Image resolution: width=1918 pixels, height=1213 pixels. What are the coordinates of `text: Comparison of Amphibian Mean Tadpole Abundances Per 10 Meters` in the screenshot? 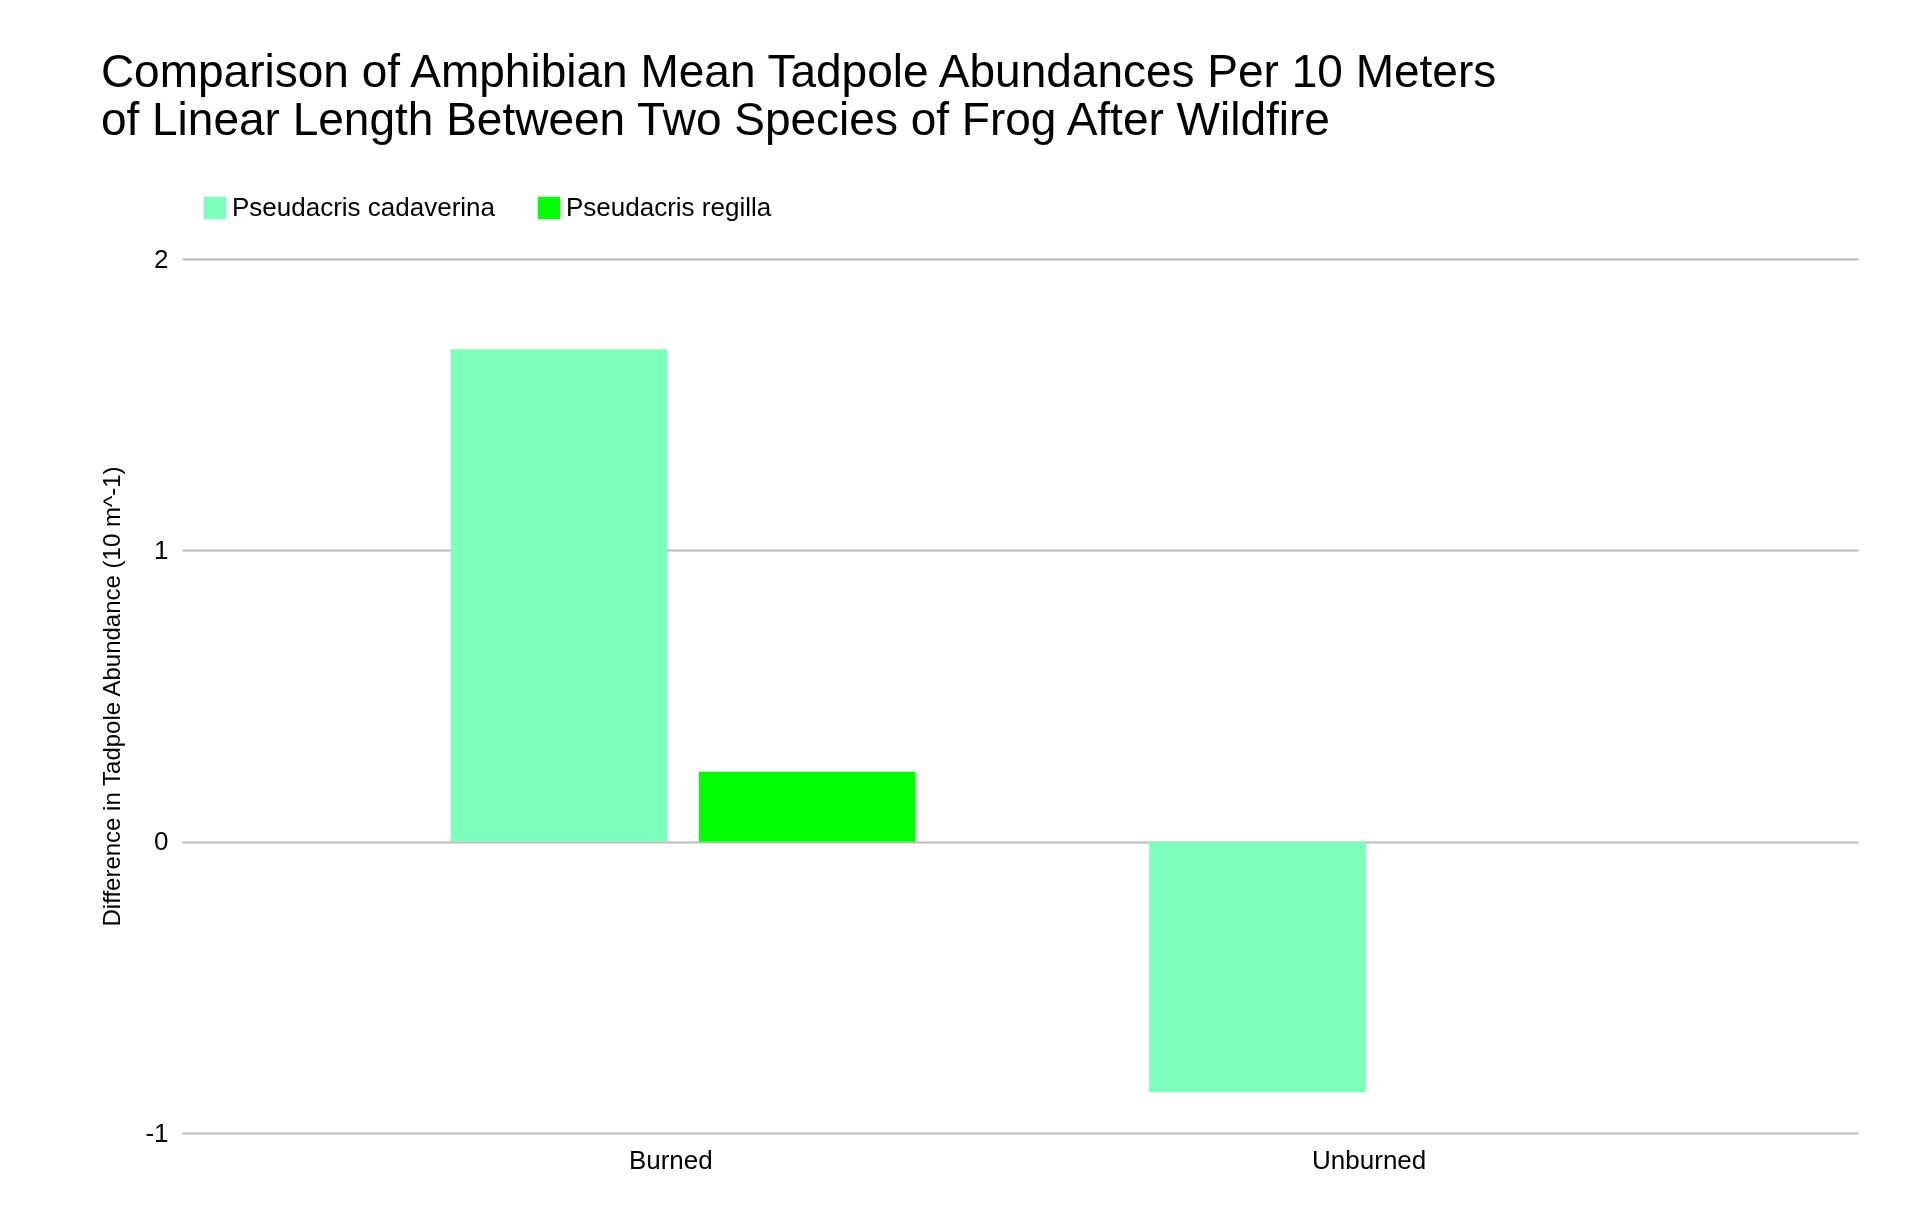 It's located at (798, 71).